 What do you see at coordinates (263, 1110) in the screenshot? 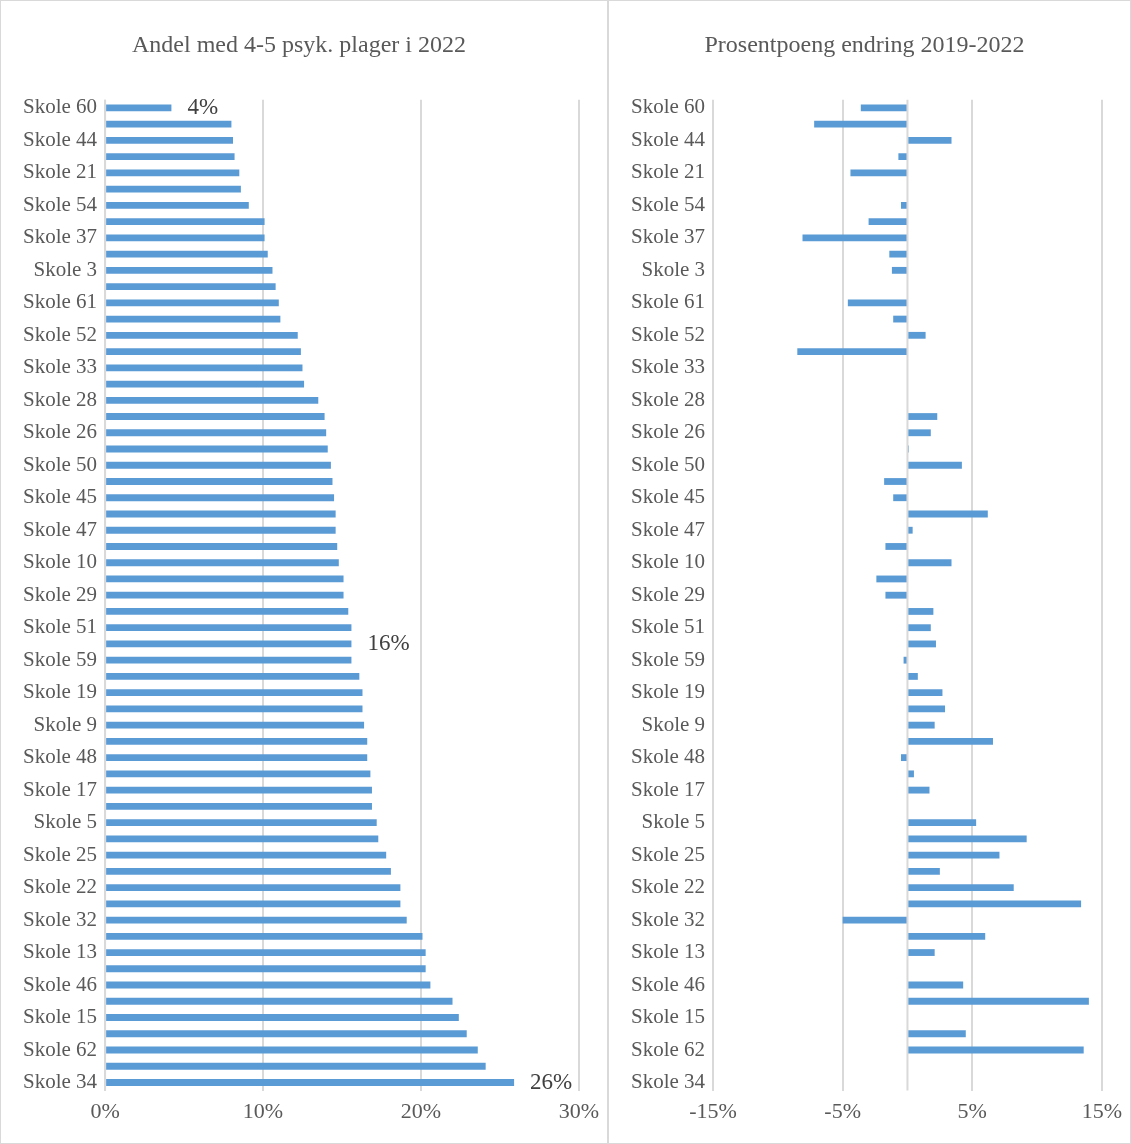
I see `x-tick-label: 10%` at bounding box center [263, 1110].